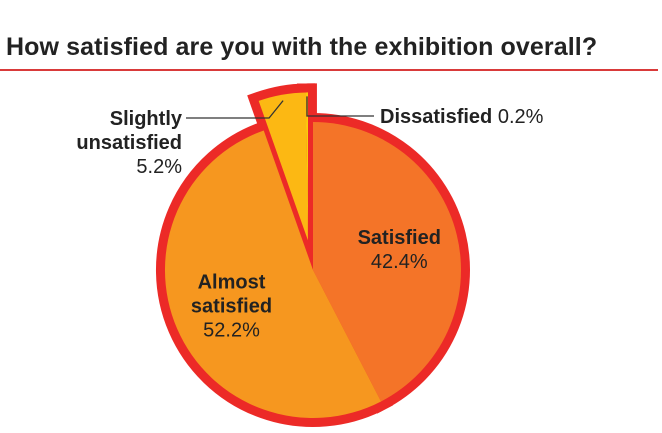  I want to click on slice-label-satisfied: Satisfied 42.4%, so click(399, 250).